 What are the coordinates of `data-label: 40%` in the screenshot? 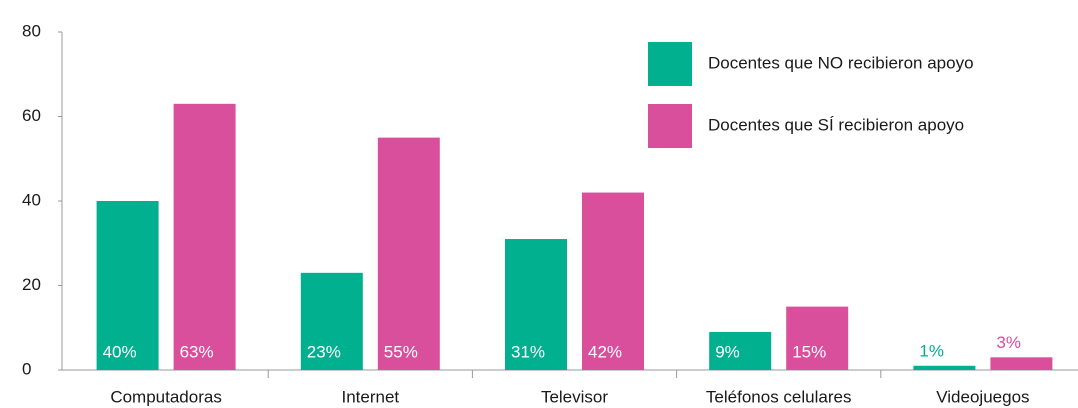 It's located at (120, 351).